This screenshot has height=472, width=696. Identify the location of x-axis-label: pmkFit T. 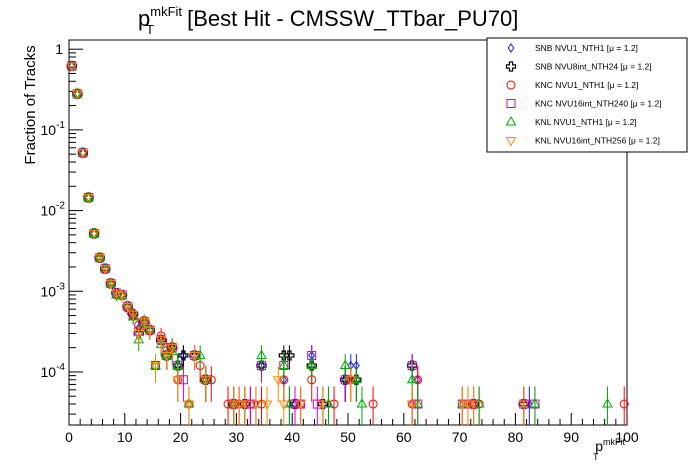
(609, 449).